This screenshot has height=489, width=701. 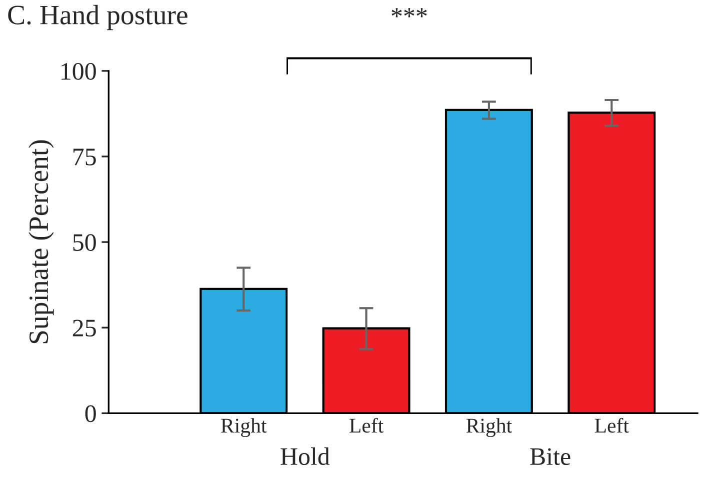 I want to click on y-tick-label: 50, so click(x=84, y=242).